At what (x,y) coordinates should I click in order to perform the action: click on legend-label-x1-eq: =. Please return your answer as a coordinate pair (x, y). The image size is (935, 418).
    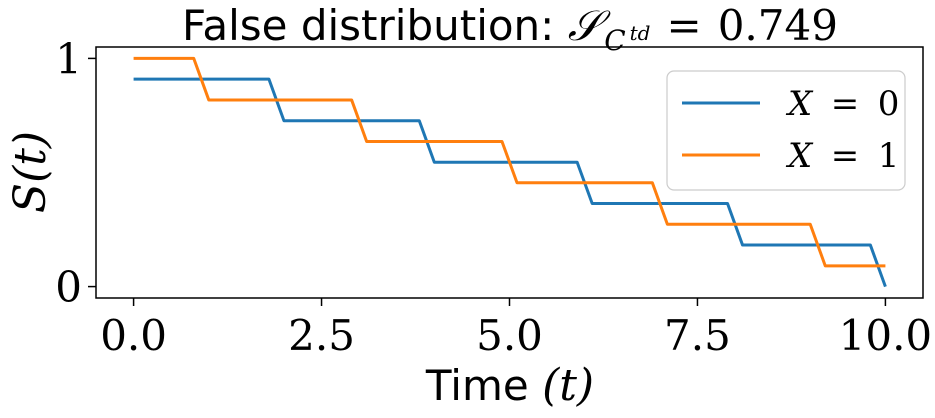
    Looking at the image, I should click on (845, 156).